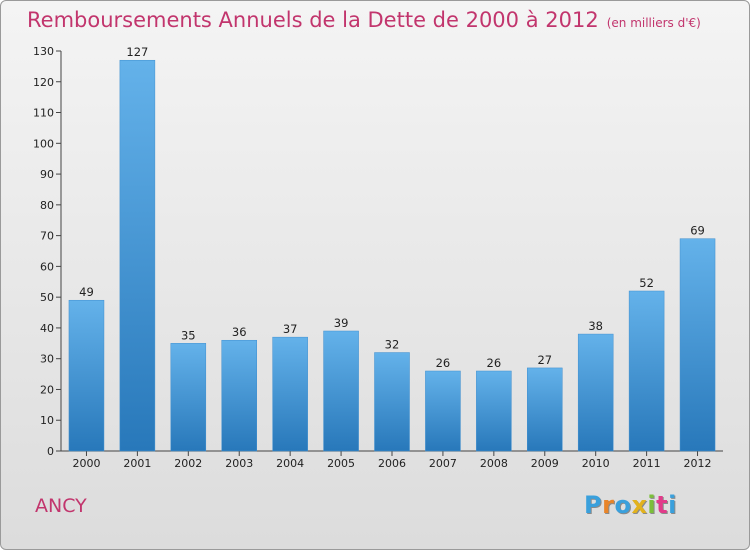  Describe the element at coordinates (392, 345) in the screenshot. I see `bar-value-label: 32` at that location.